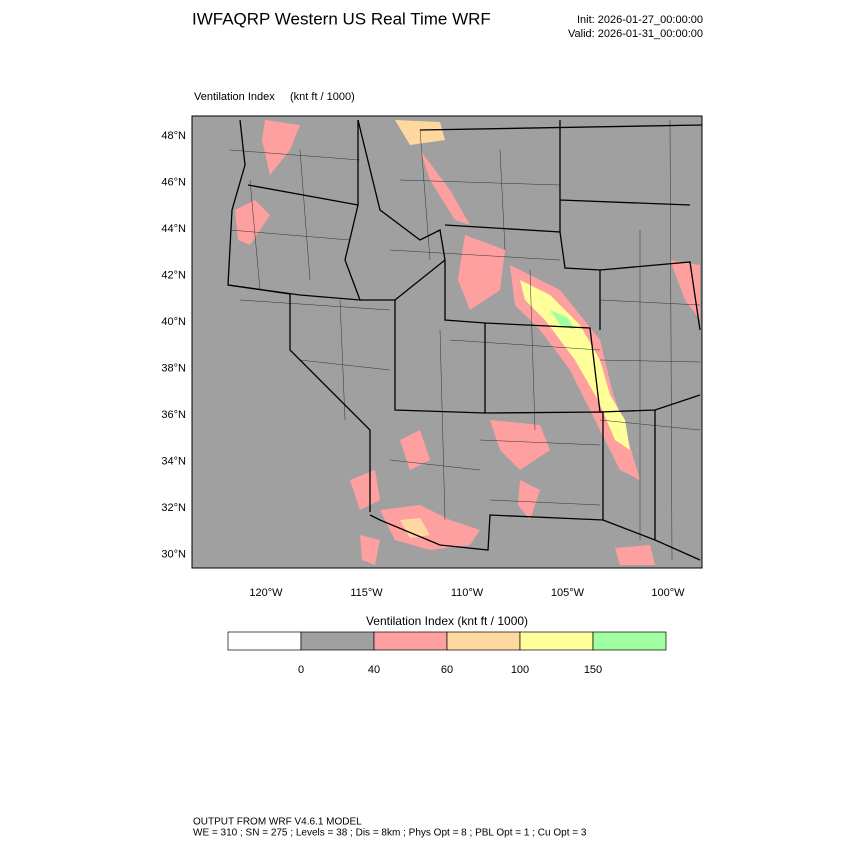 The width and height of the screenshot is (850, 855). I want to click on longitude-labels: 120°W 115°W 110°W 105°W 100°W, so click(467, 593).